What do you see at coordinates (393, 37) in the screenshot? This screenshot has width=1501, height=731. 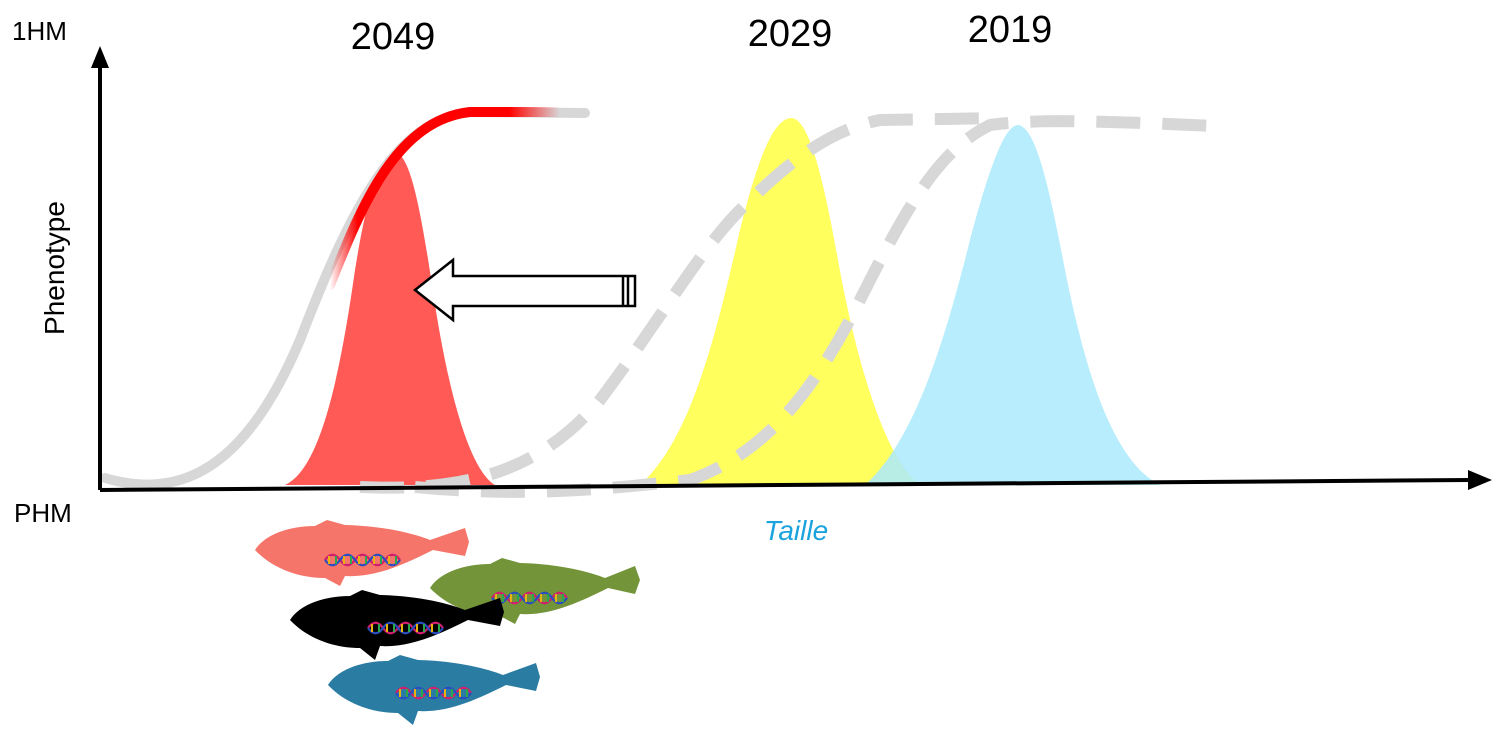 I see `year-label-2049: 2049` at bounding box center [393, 37].